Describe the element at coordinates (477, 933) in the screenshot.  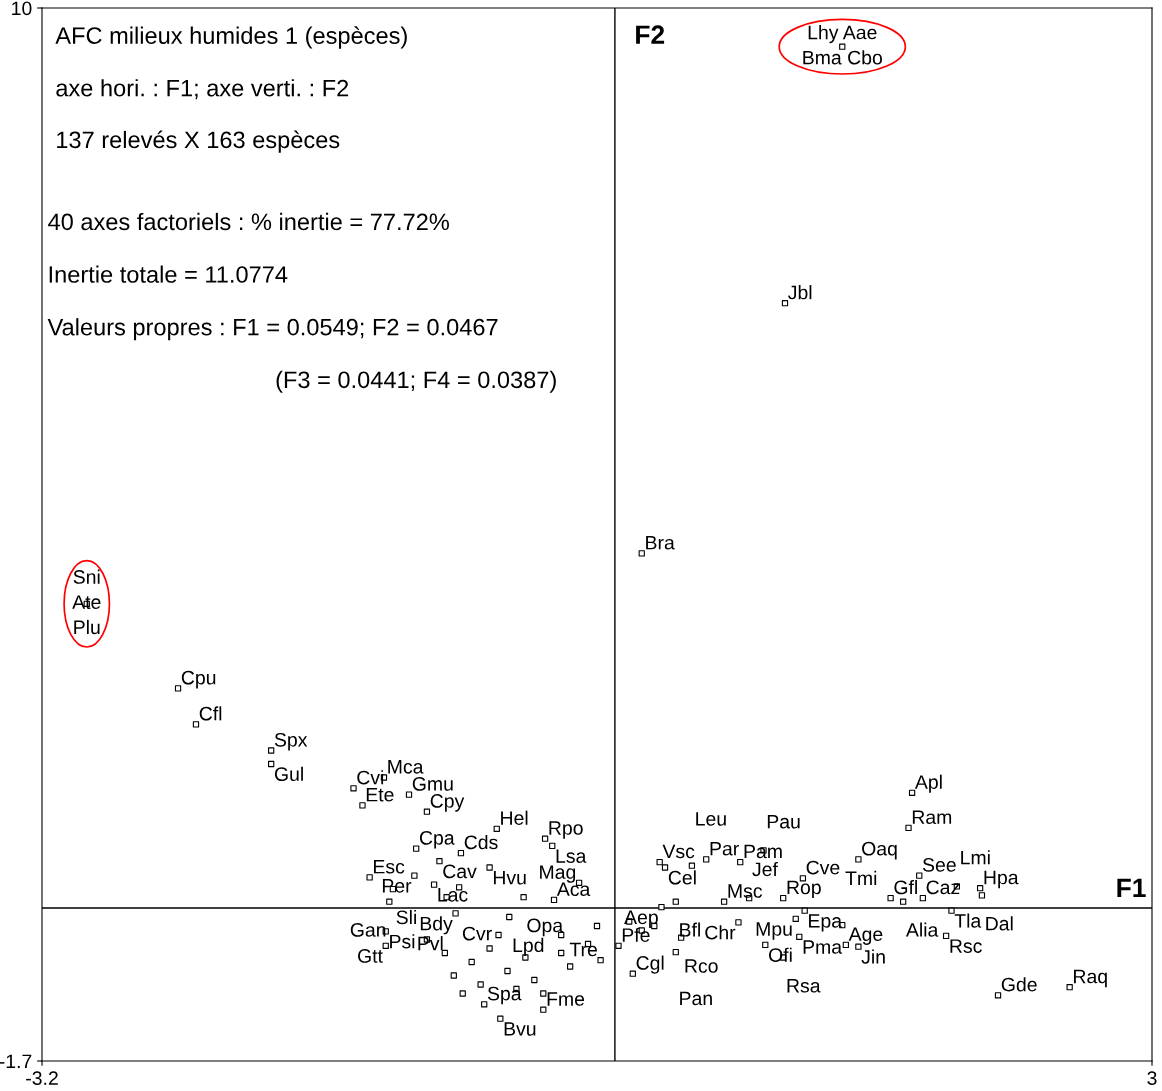
I see `annotation: Cvr` at that location.